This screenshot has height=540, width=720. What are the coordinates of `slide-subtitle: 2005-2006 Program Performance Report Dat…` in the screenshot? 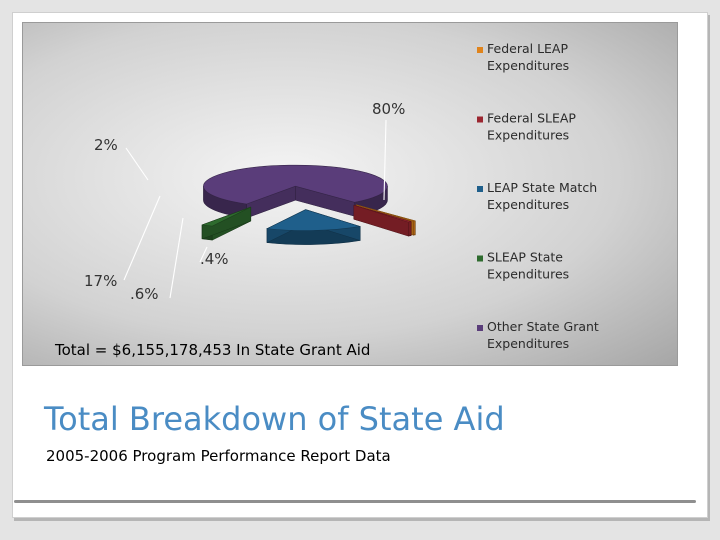 It's located at (218, 456).